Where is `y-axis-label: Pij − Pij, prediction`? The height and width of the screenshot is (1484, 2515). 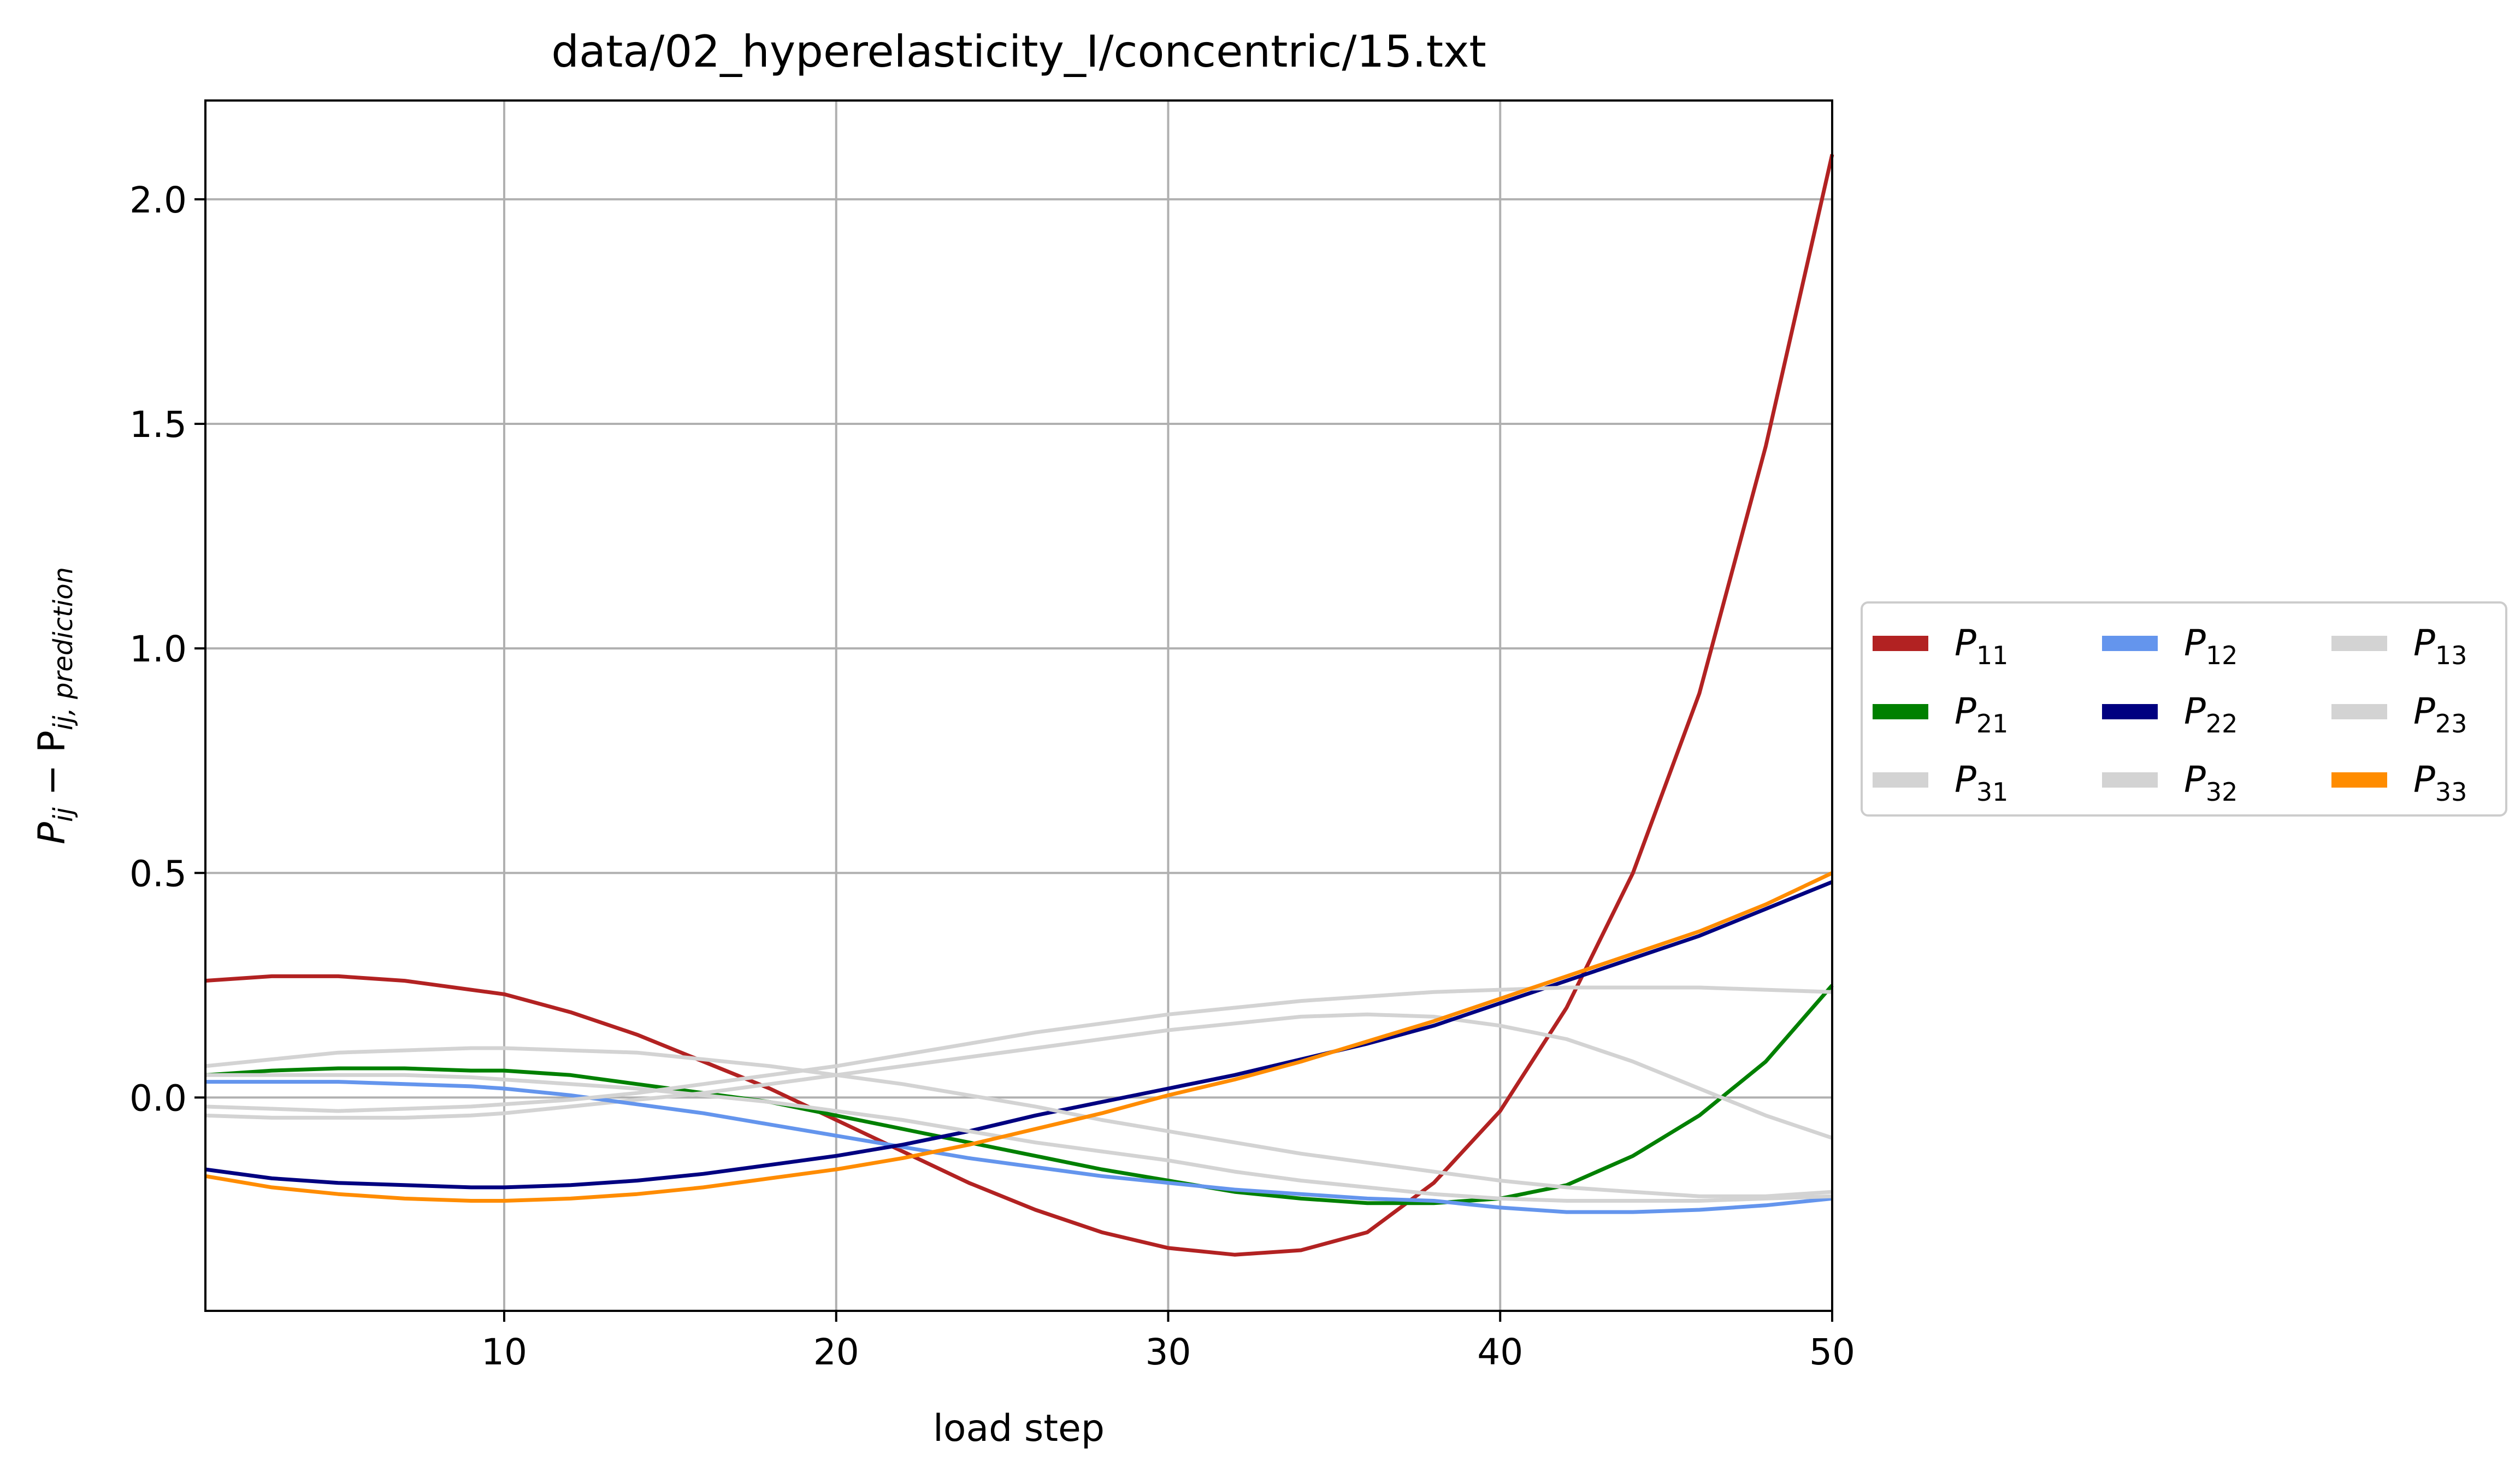 y-axis-label: Pij − Pij, prediction is located at coordinates (55, 705).